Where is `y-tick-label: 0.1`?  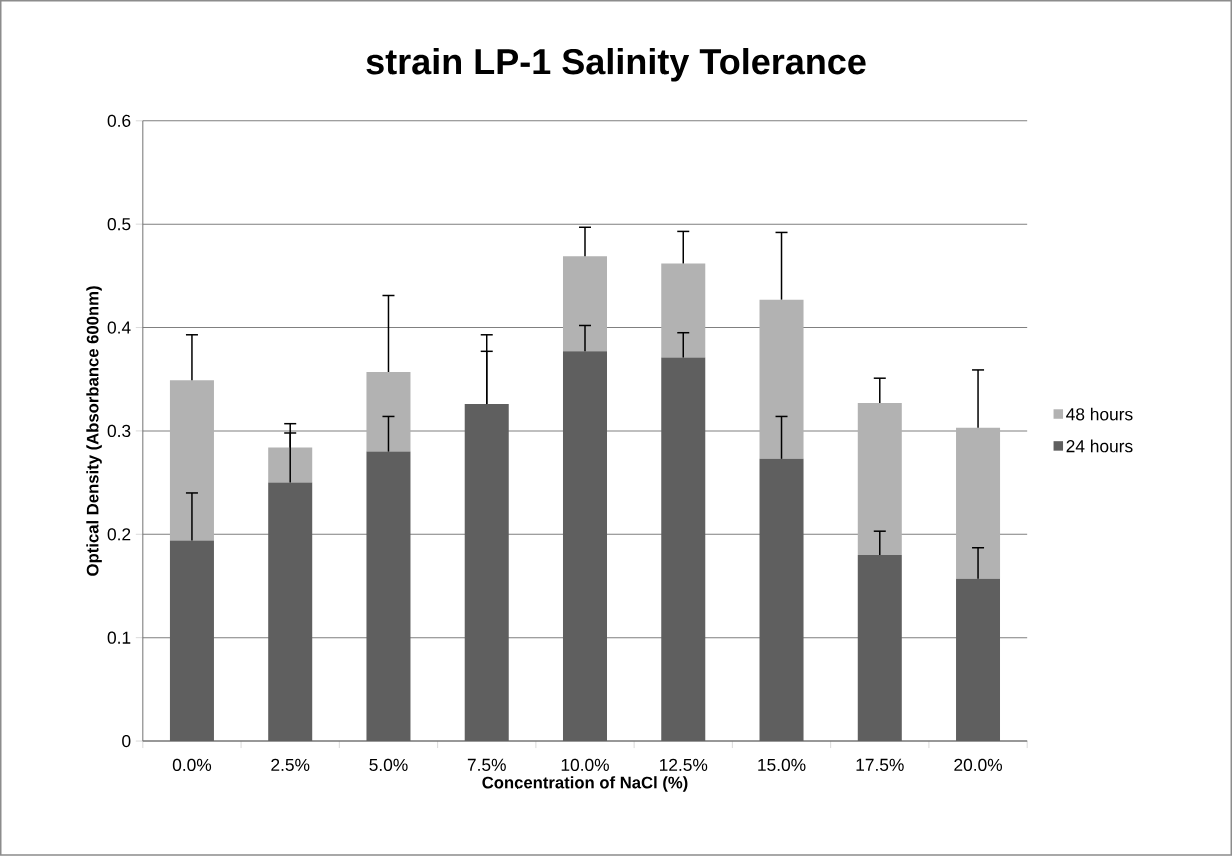 y-tick-label: 0.1 is located at coordinates (119, 637).